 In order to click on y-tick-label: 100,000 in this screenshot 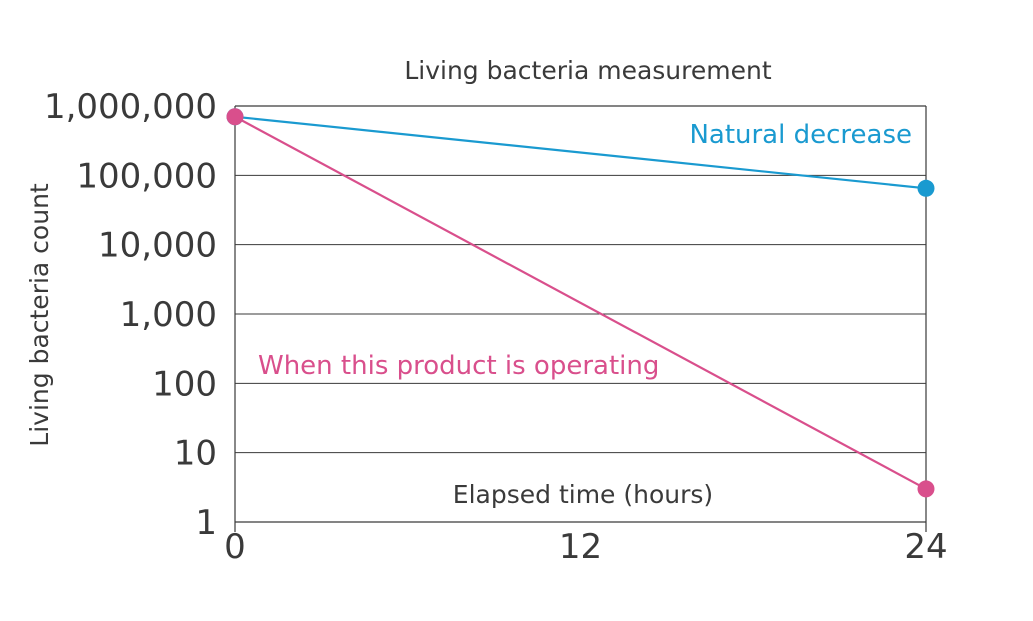, I will do `click(146, 176)`.